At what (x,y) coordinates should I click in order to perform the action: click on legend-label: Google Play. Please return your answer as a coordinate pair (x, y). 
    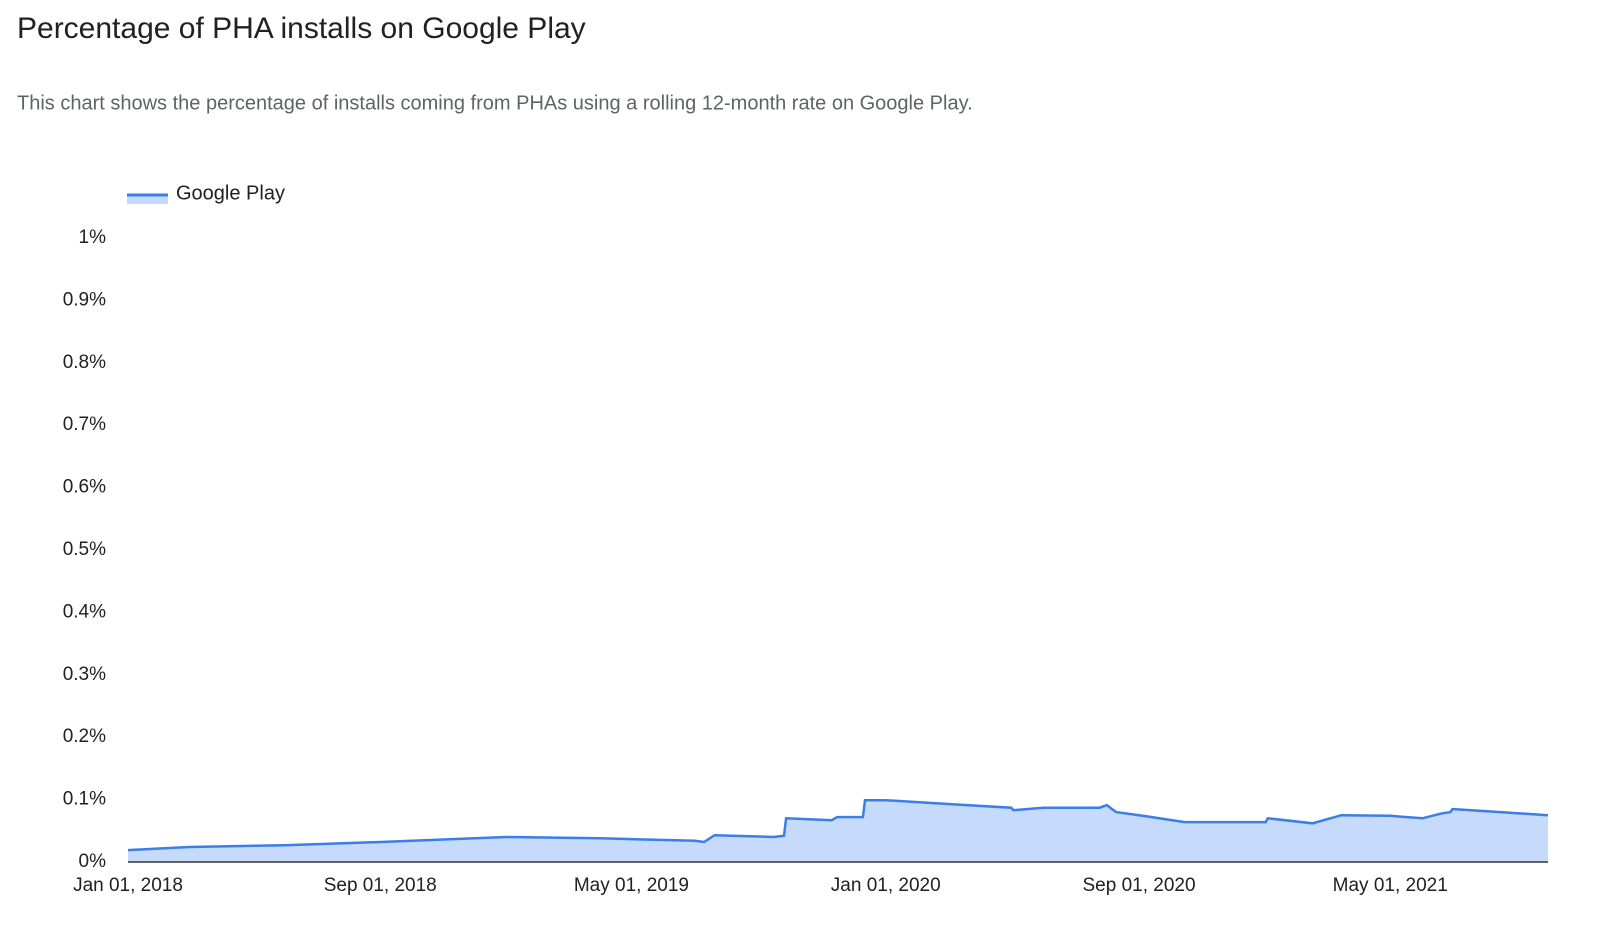
    Looking at the image, I should click on (230, 193).